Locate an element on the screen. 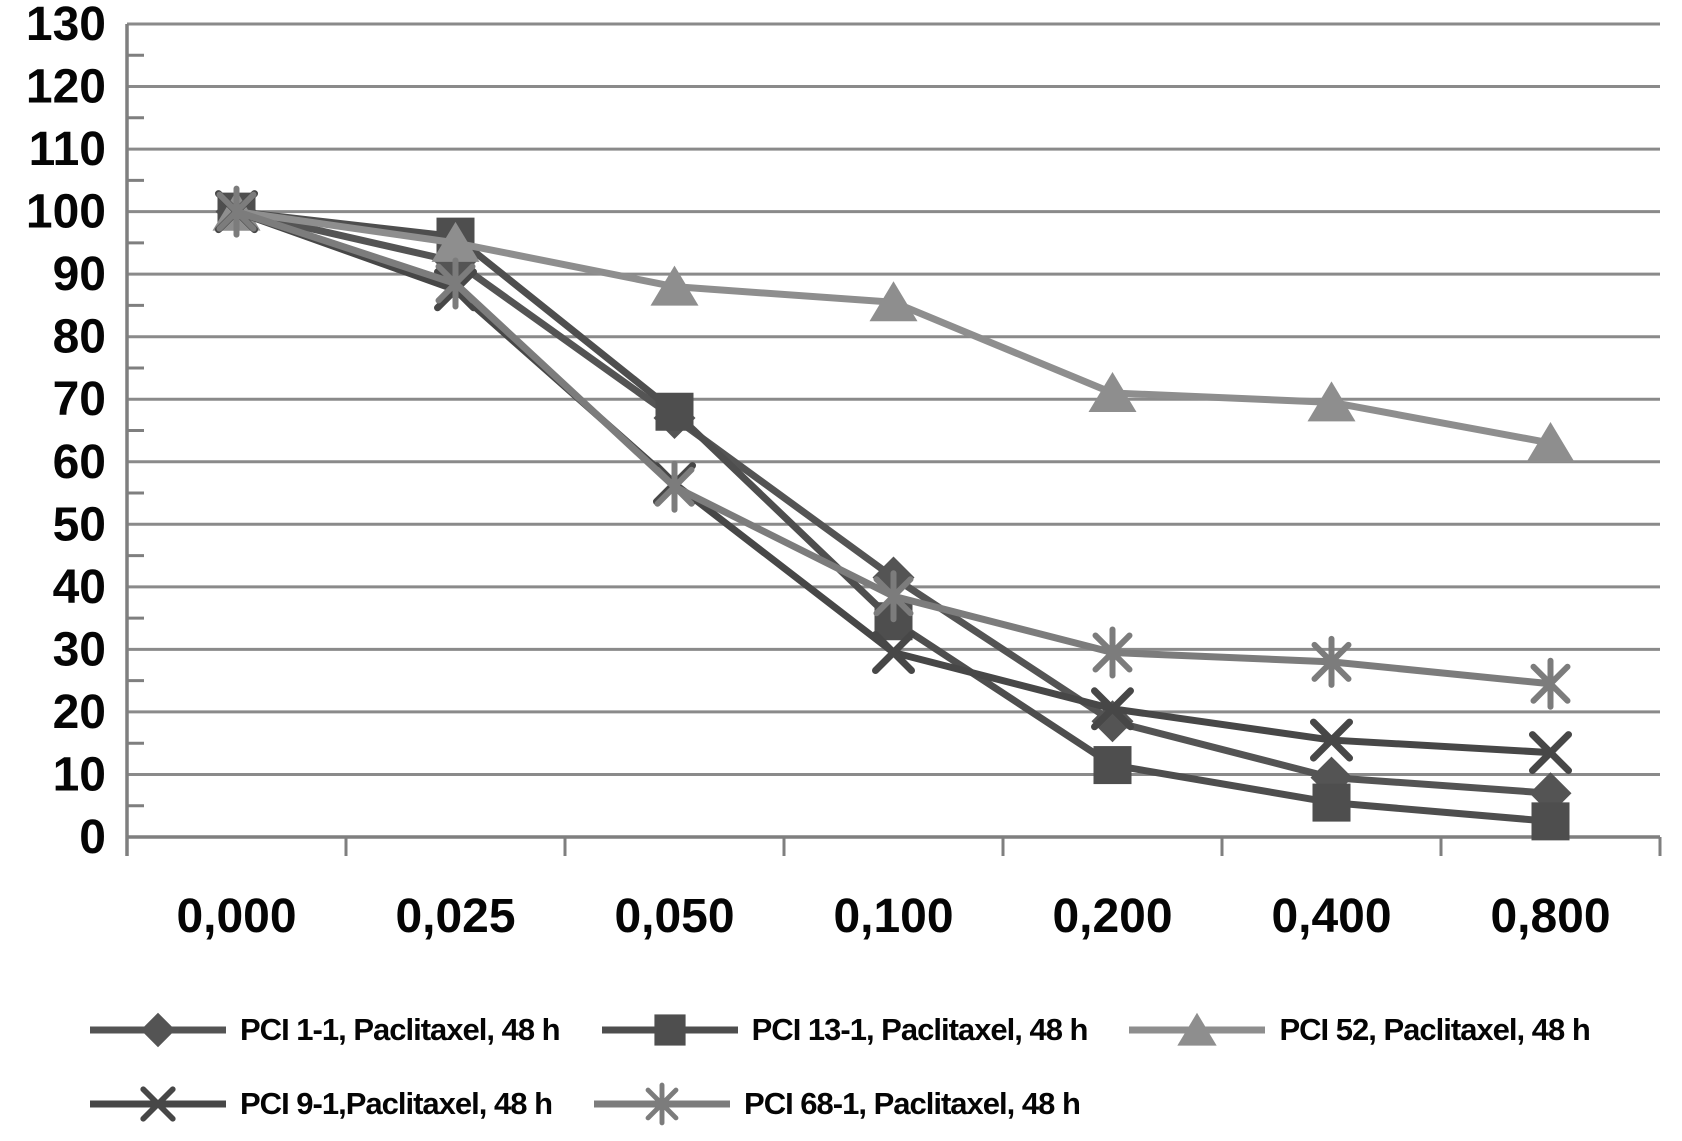 Image resolution: width=1682 pixels, height=1141 pixels. legend-swatch-square-icon is located at coordinates (669, 1030).